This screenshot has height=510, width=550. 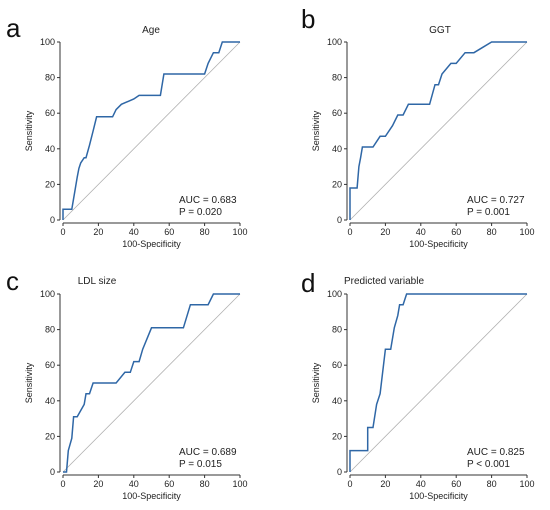 What do you see at coordinates (308, 283) in the screenshot?
I see `panel-letter-d: d` at bounding box center [308, 283].